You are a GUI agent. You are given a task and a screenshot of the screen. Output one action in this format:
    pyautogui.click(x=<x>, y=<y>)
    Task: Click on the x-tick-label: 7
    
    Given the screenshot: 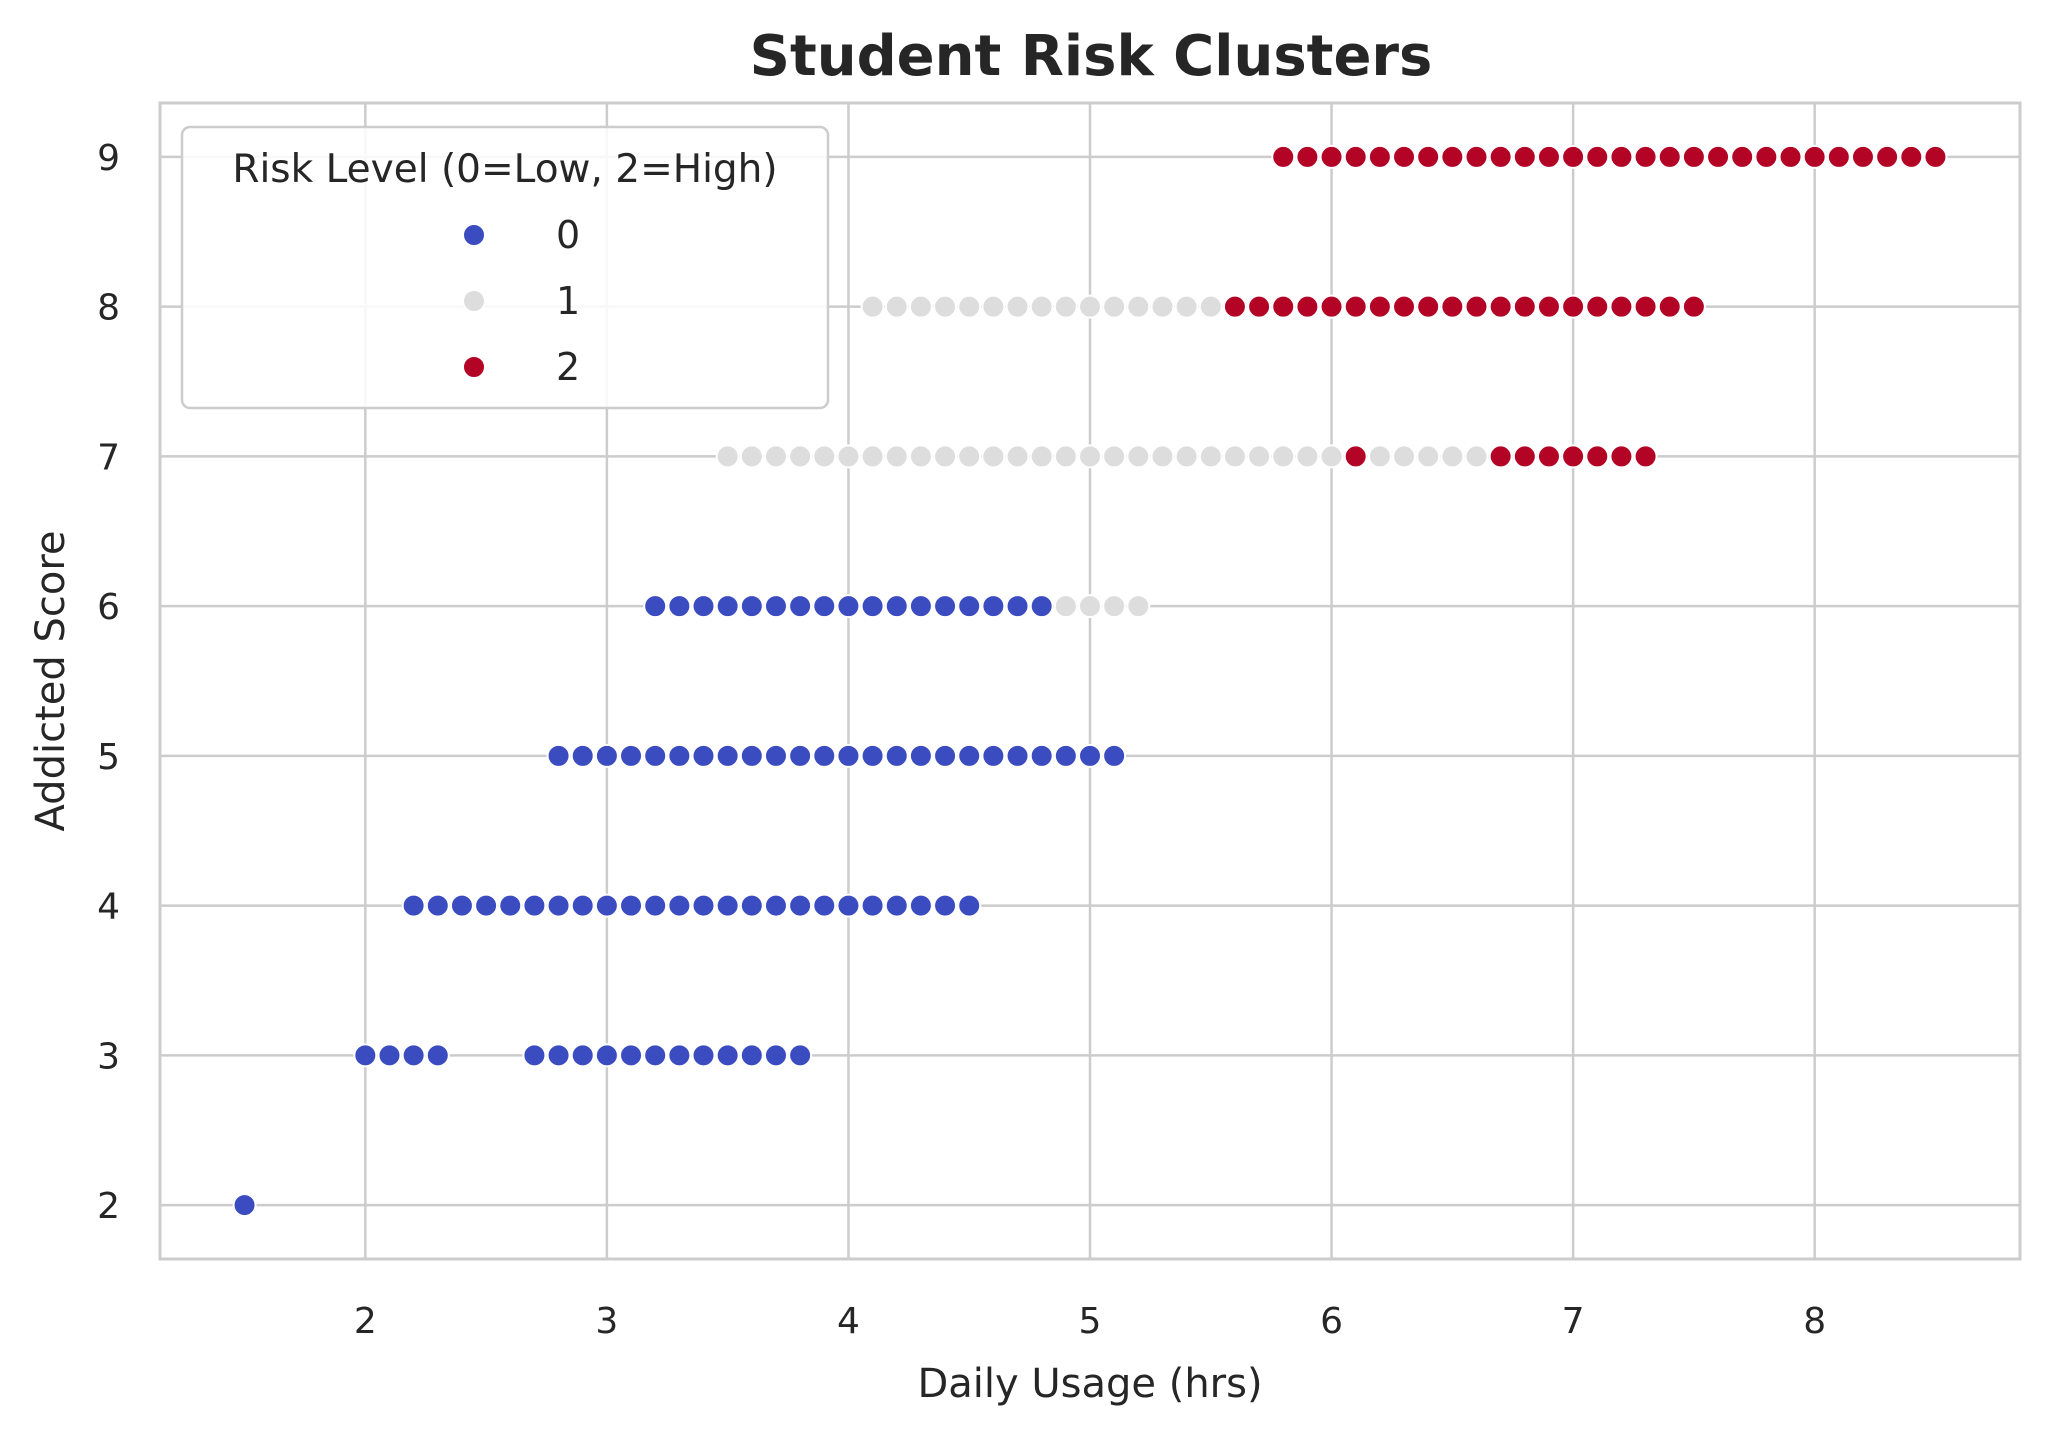 What is the action you would take?
    pyautogui.click(x=1573, y=1321)
    